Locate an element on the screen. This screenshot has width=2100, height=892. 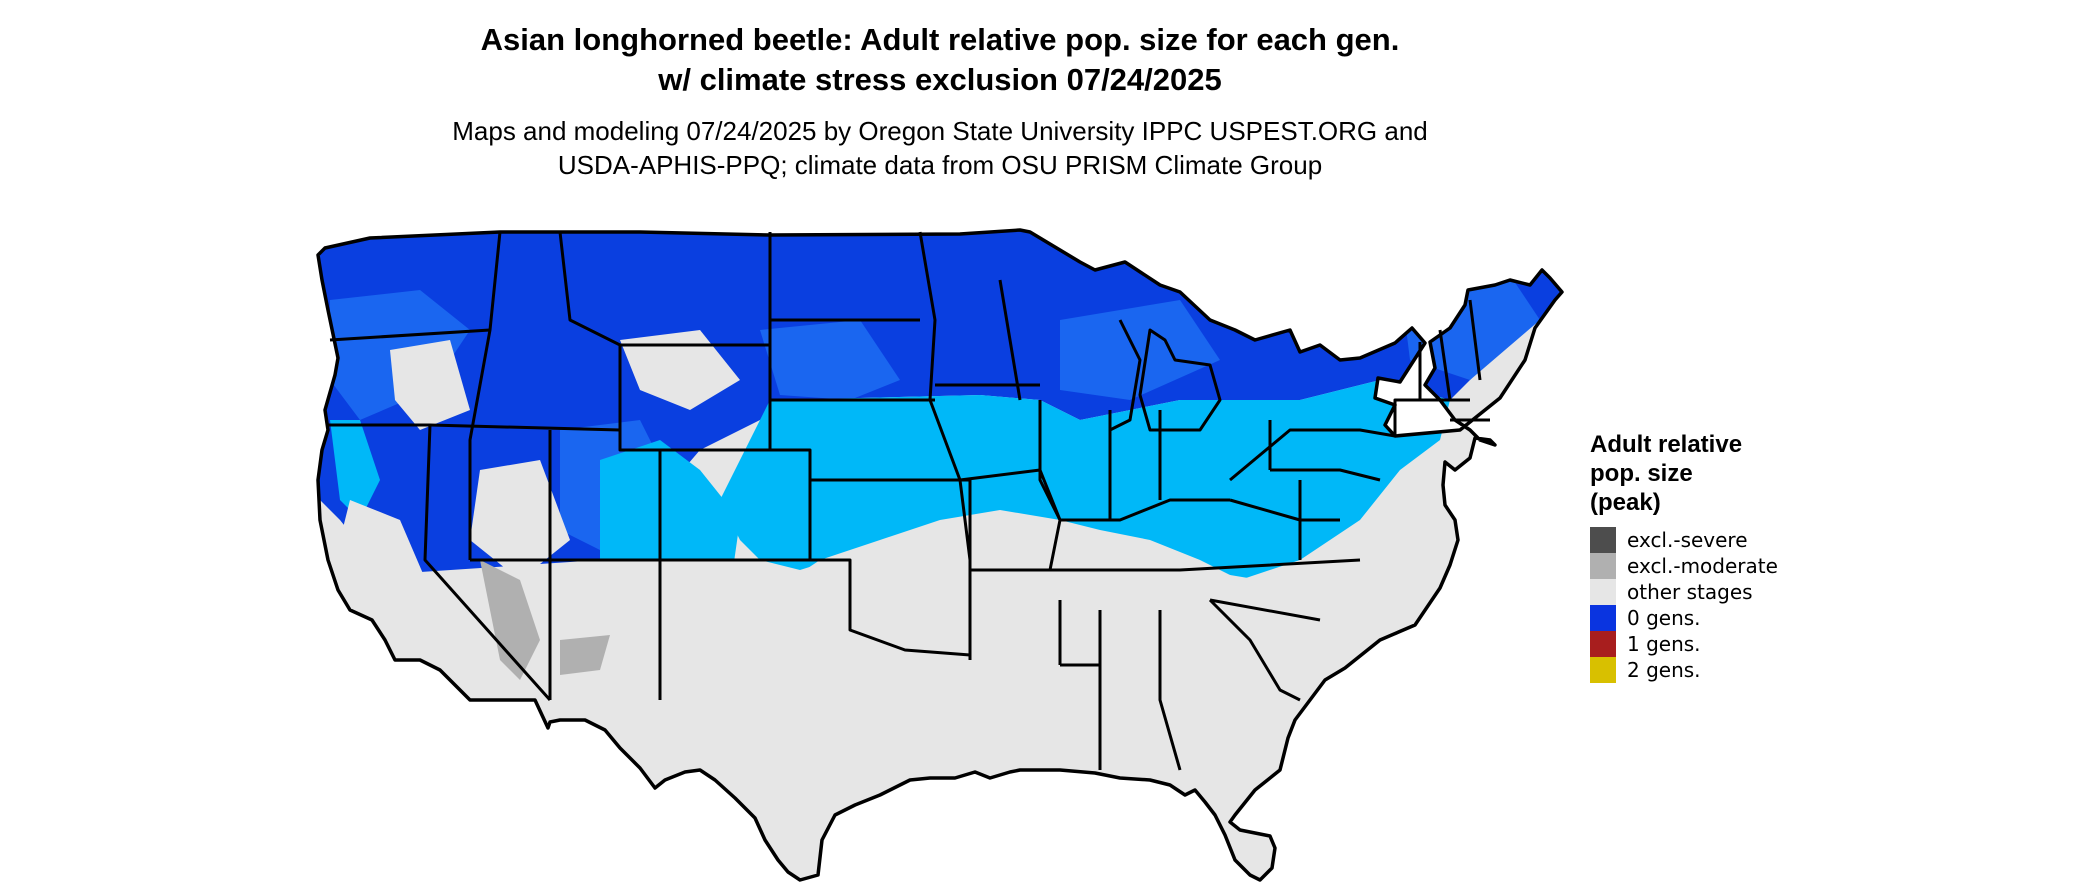
legend-item: other stages is located at coordinates (1800, 592).